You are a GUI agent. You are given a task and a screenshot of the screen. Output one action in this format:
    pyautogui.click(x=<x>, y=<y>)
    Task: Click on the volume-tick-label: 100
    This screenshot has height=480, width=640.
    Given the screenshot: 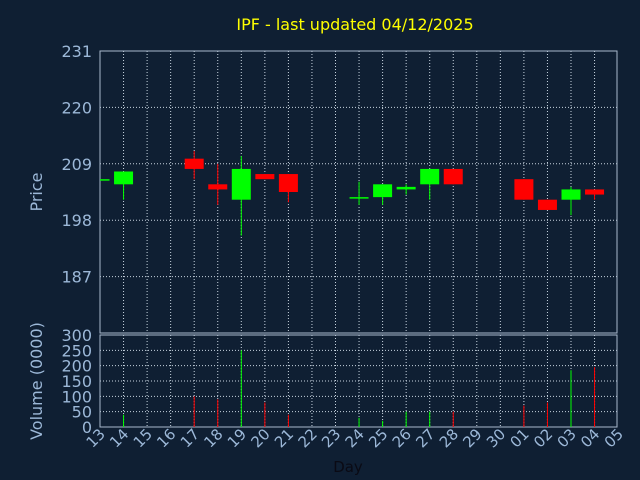 What is the action you would take?
    pyautogui.click(x=76, y=396)
    